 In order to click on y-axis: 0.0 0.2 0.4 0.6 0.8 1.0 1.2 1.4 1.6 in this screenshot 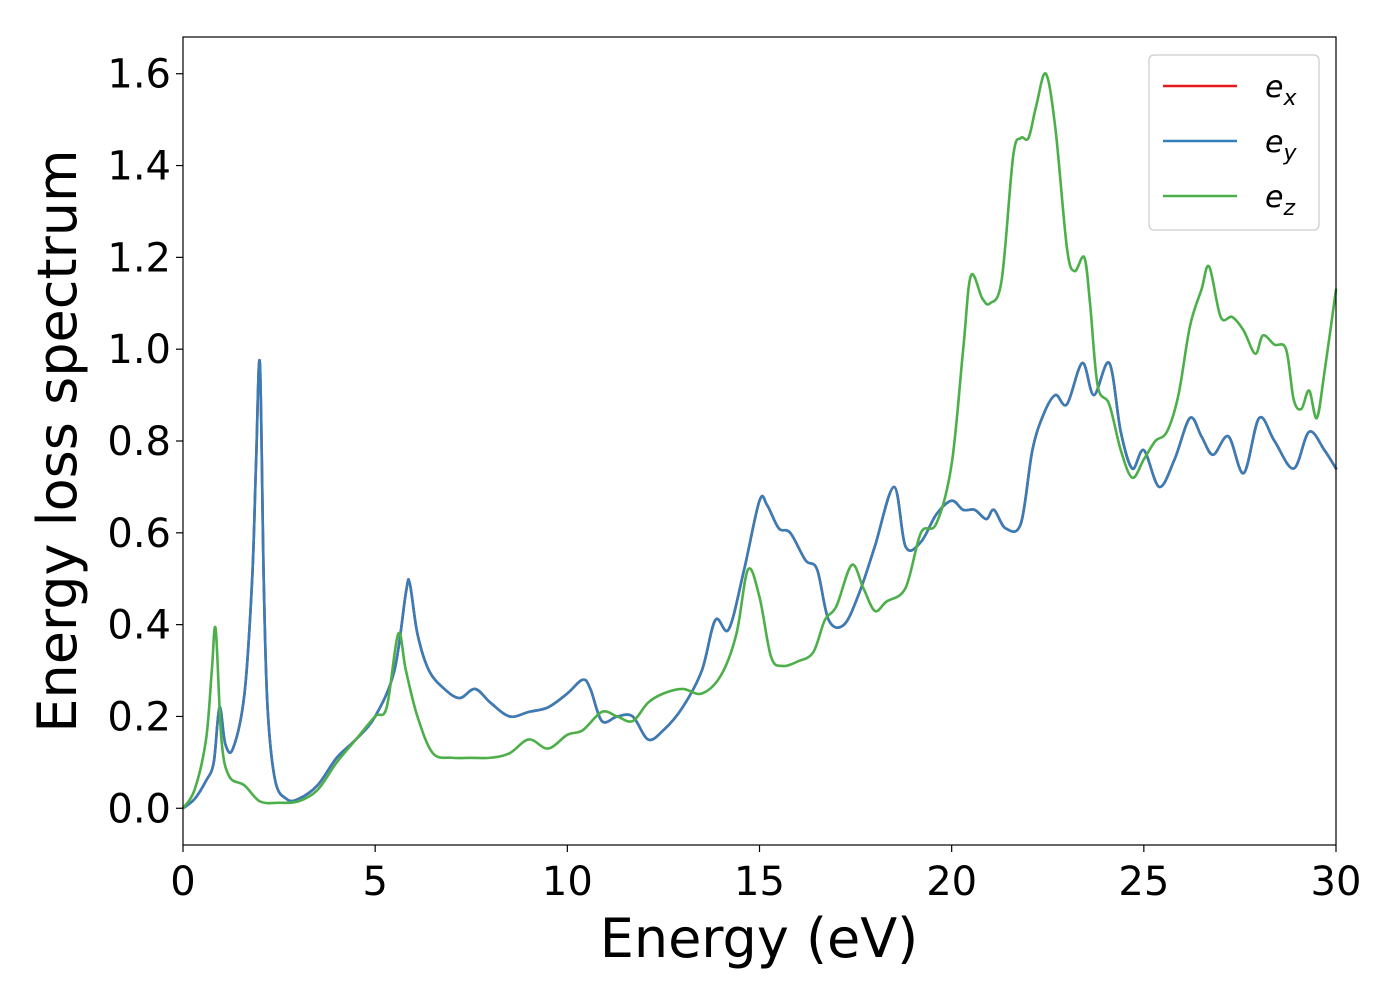, I will do `click(145, 442)`.